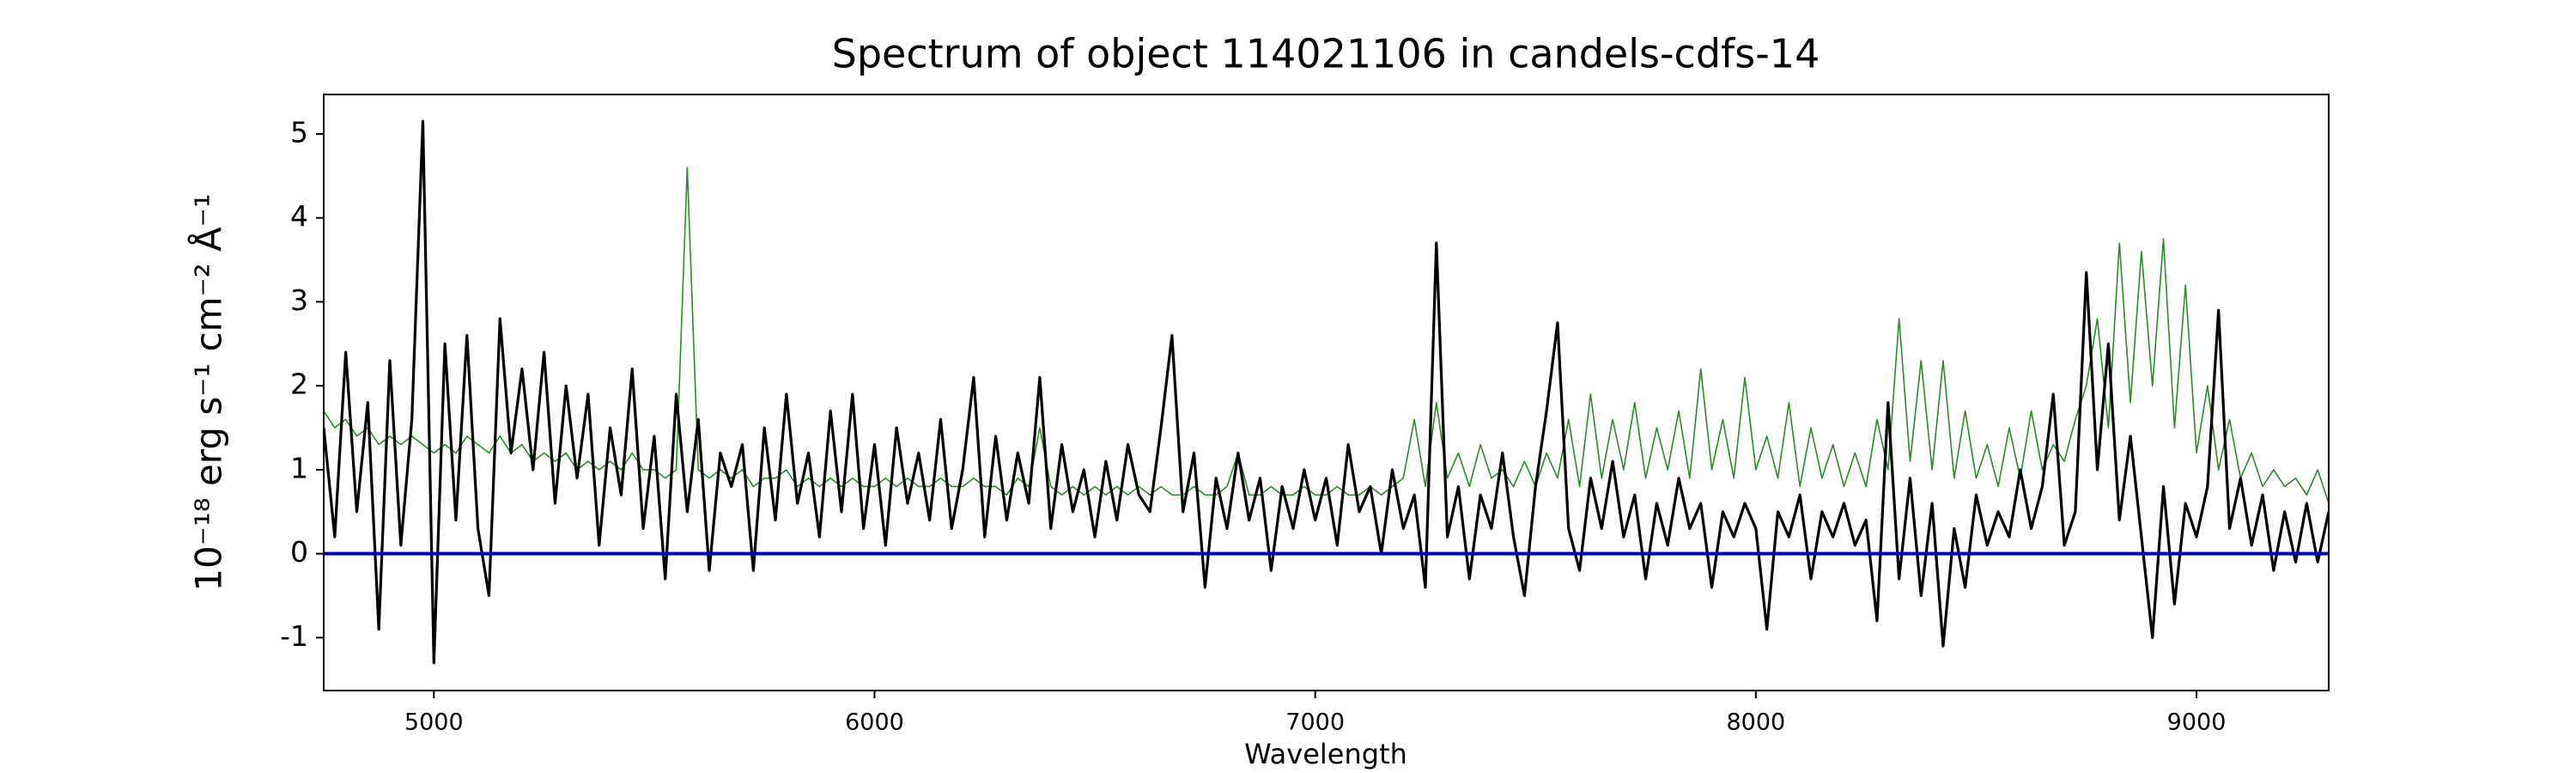  Describe the element at coordinates (874, 722) in the screenshot. I see `x-tick-label: 6000` at that location.